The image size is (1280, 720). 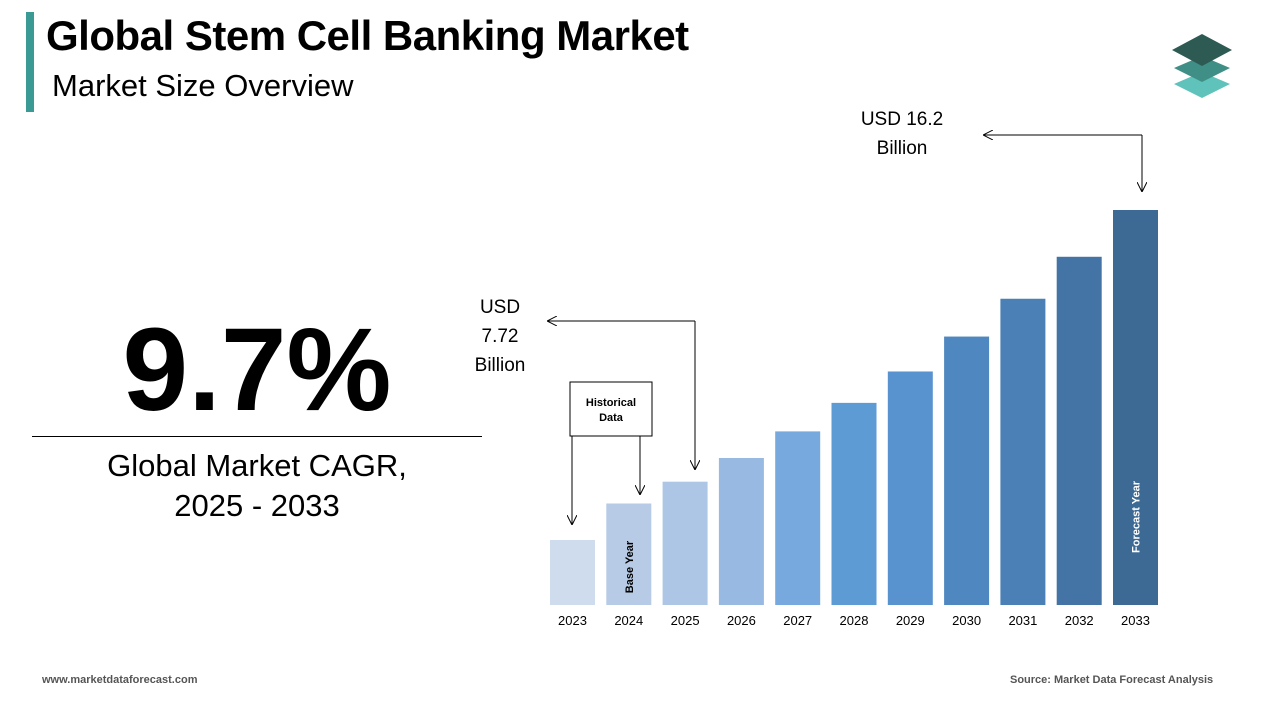 I want to click on historical-data-label-line1: Historical, so click(x=611, y=403).